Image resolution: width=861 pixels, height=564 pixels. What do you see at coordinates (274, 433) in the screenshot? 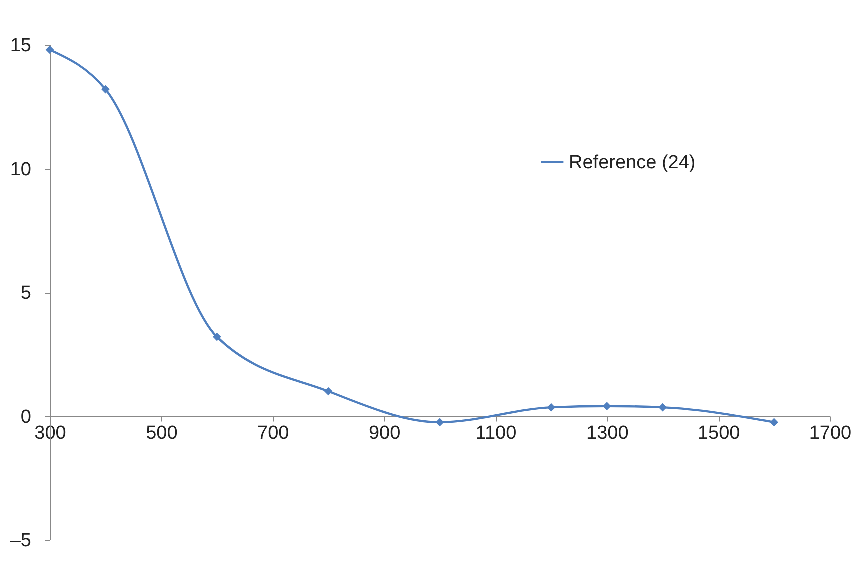
I see `x-tick-label: 700` at bounding box center [274, 433].